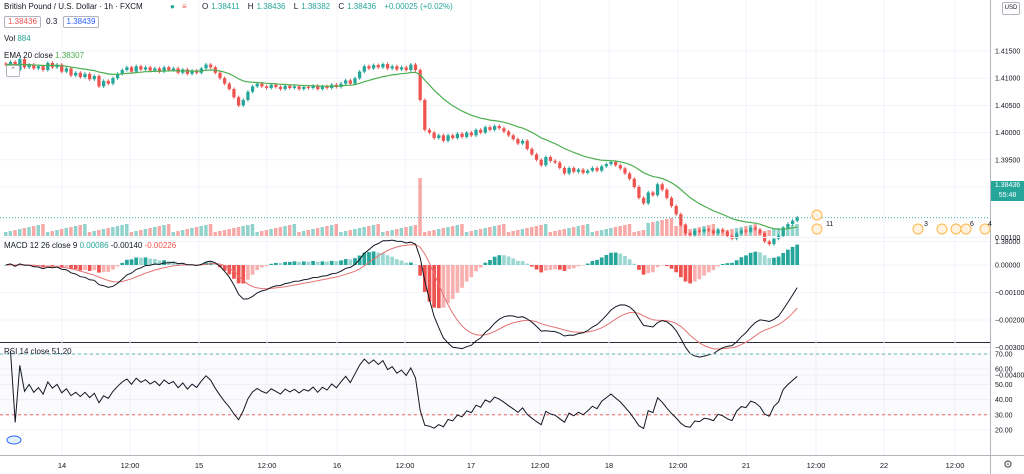  I want to click on time-tick-label: 16, so click(337, 465).